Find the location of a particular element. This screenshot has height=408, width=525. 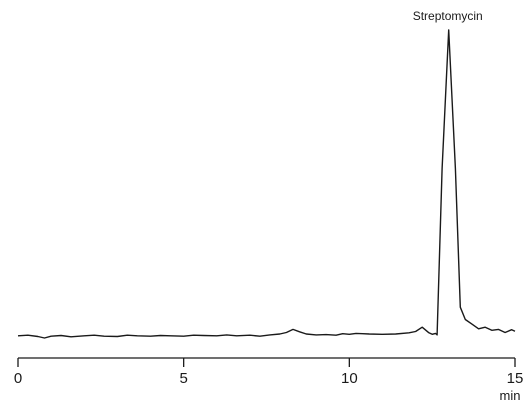

x-axis-tick-labels: 0 5 10 15 is located at coordinates (269, 378).